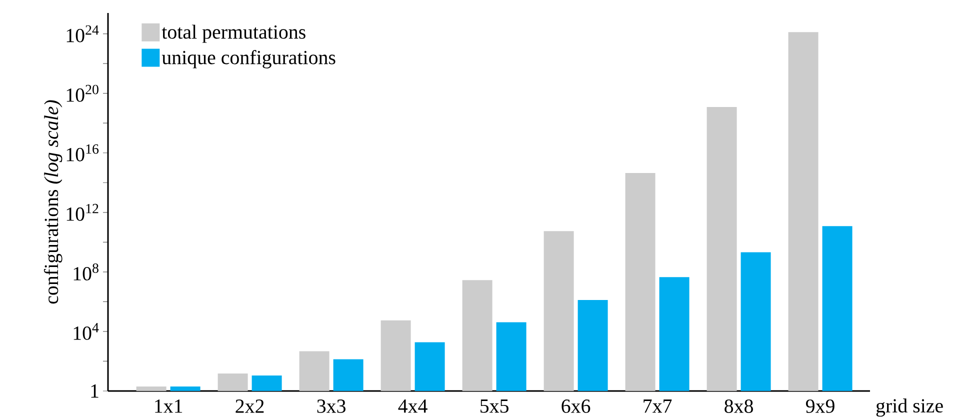 The image size is (976, 418). Describe the element at coordinates (82, 153) in the screenshot. I see `y-tick-label: 10$^{16}$` at that location.